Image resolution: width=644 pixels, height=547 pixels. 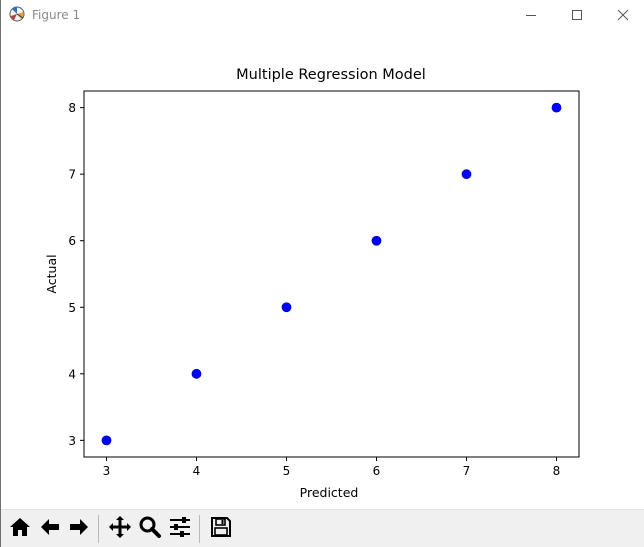 I want to click on maximize-button, so click(x=577, y=15).